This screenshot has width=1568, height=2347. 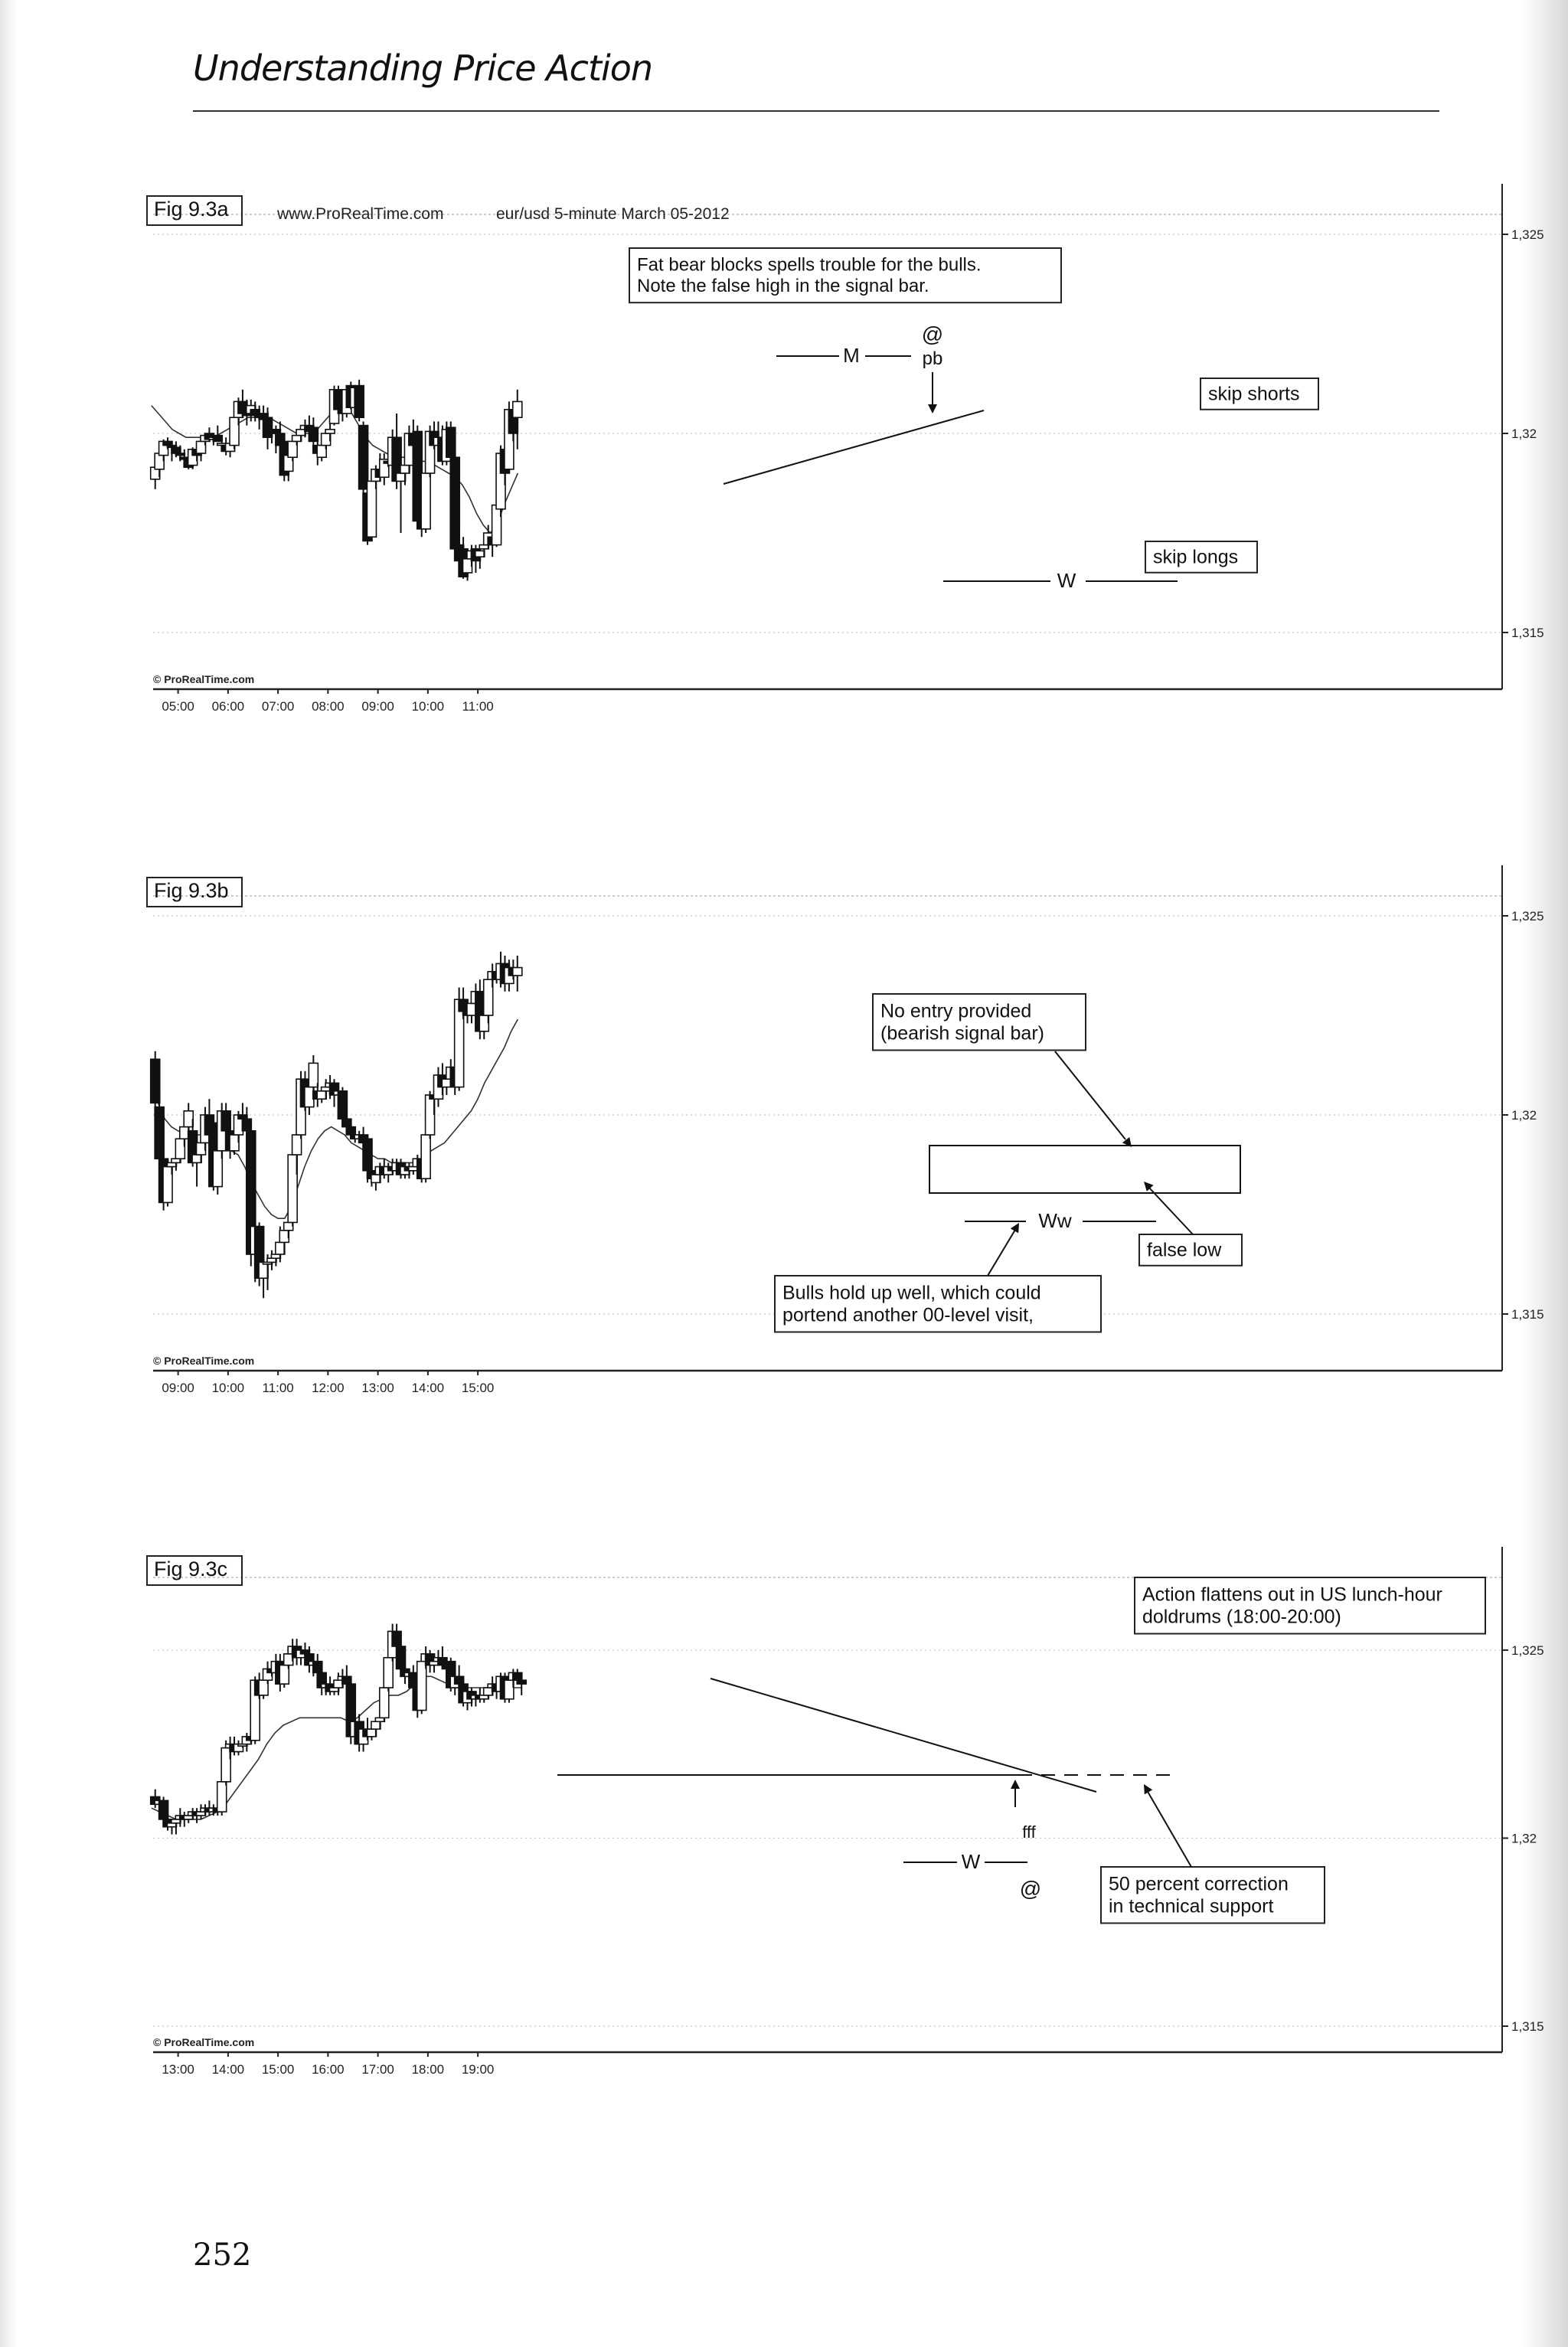 I want to click on annotation-pb: pb, so click(x=933, y=358).